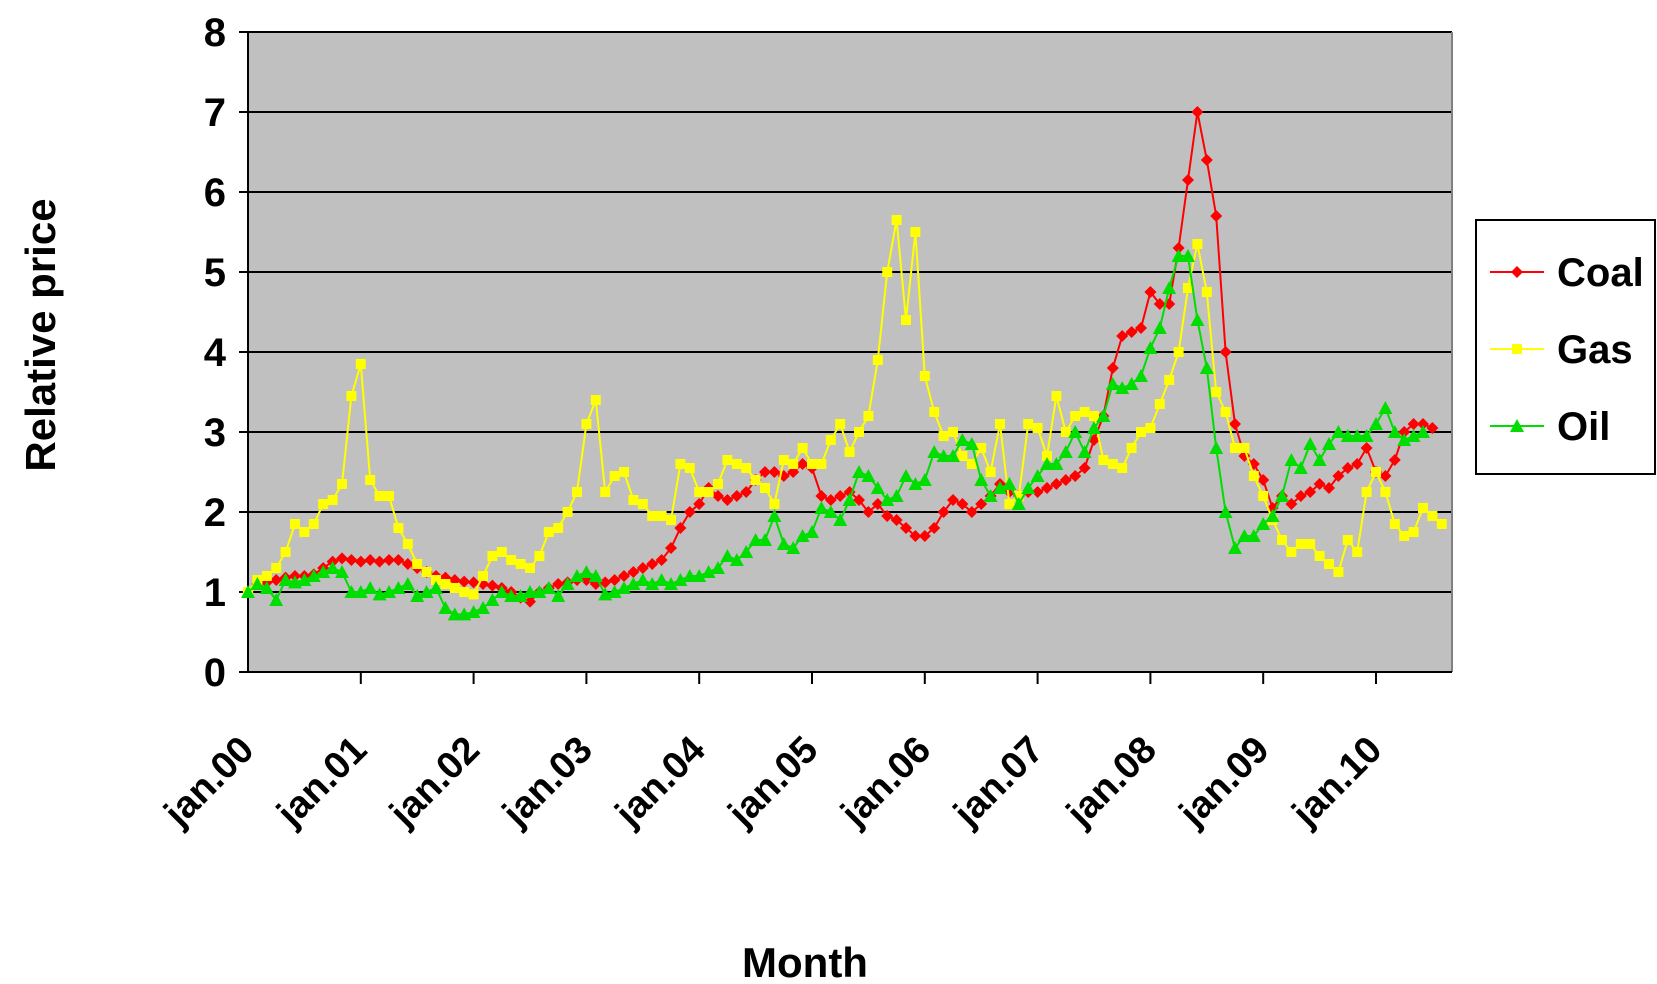  What do you see at coordinates (215, 513) in the screenshot?
I see `y-tick-label: 2` at bounding box center [215, 513].